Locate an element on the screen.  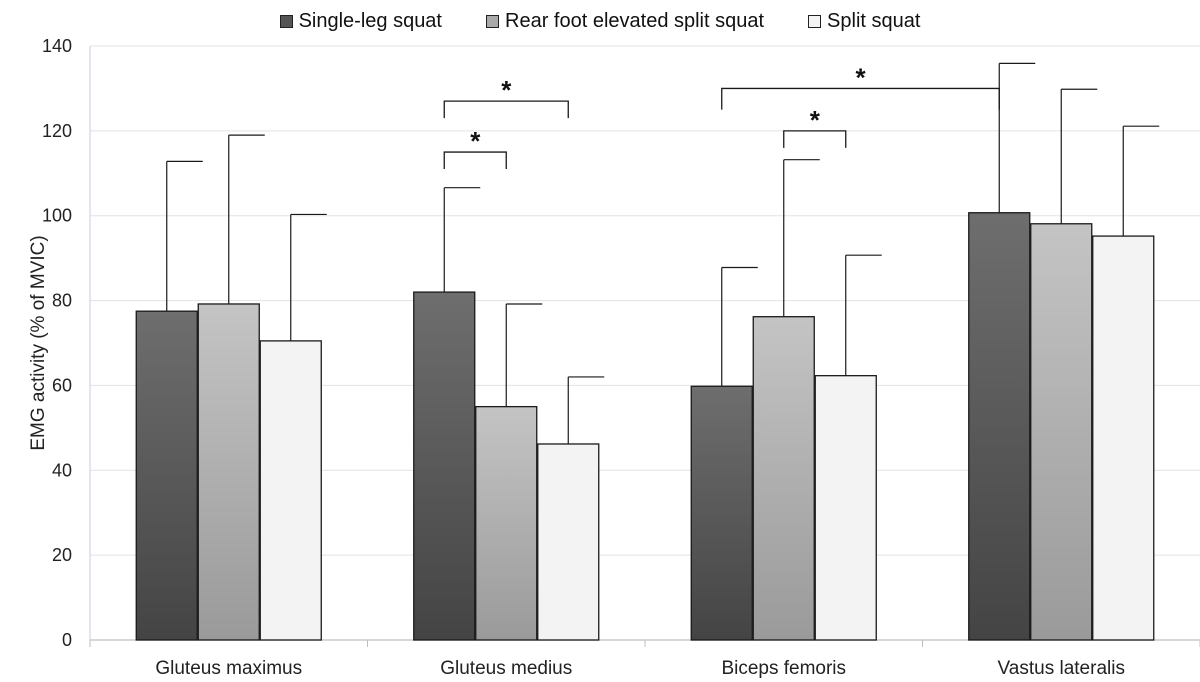
legend-item-split-squat: Split squat is located at coordinates (864, 21).